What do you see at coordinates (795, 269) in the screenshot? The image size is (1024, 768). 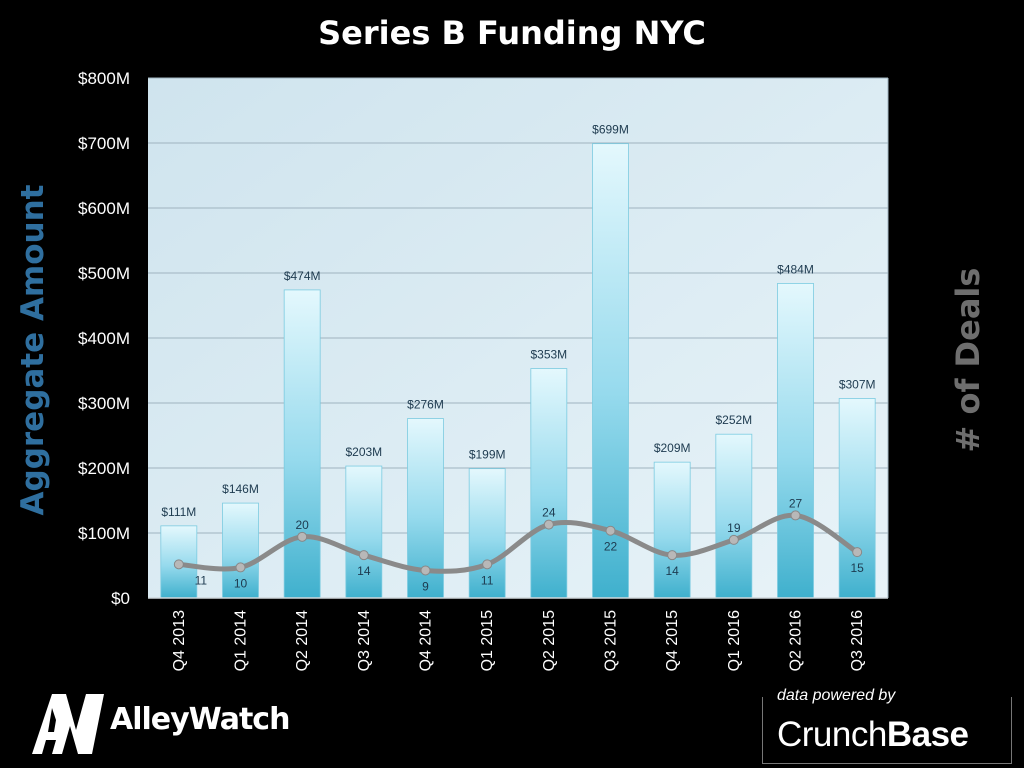 I see `bar-value-label: $484M` at bounding box center [795, 269].